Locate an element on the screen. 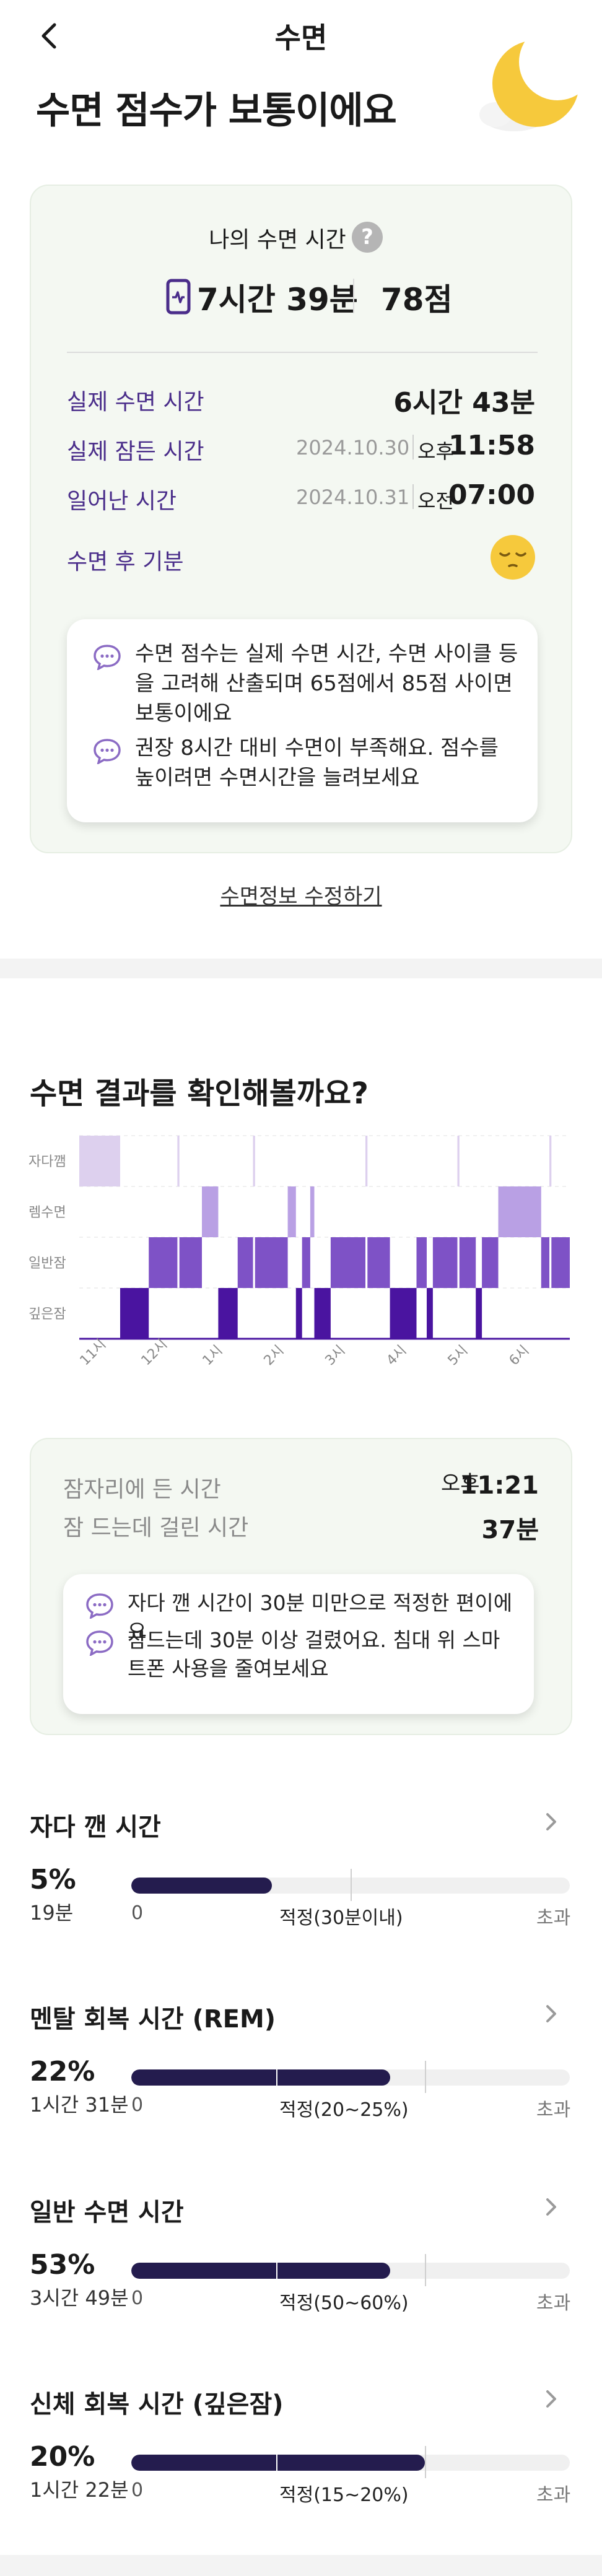 The height and width of the screenshot is (2576, 602). metric-percent: 53% is located at coordinates (62, 2265).